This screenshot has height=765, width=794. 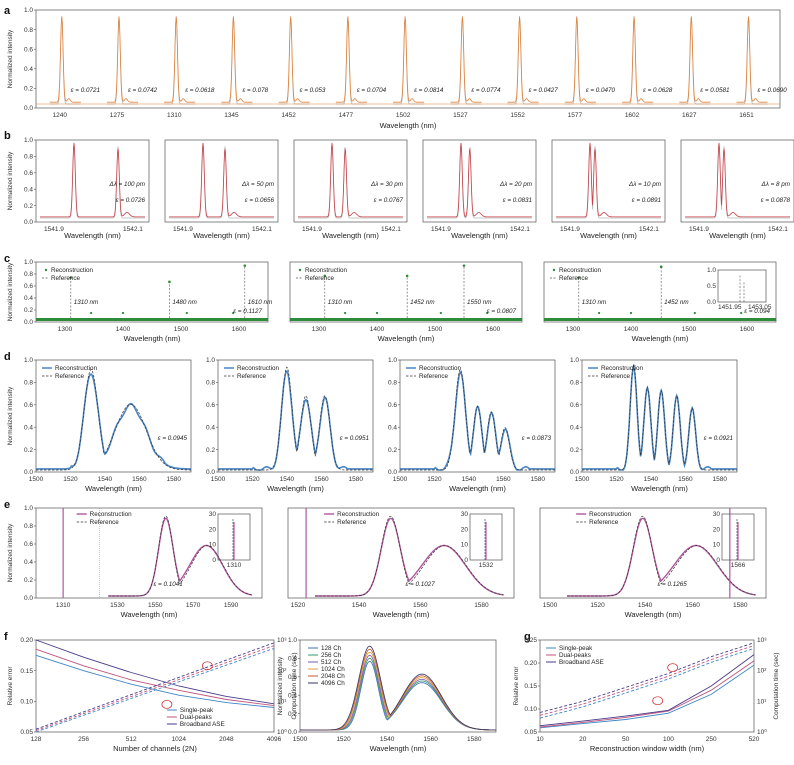 I want to click on error-annotation: ε = 0.078, so click(x=255, y=90).